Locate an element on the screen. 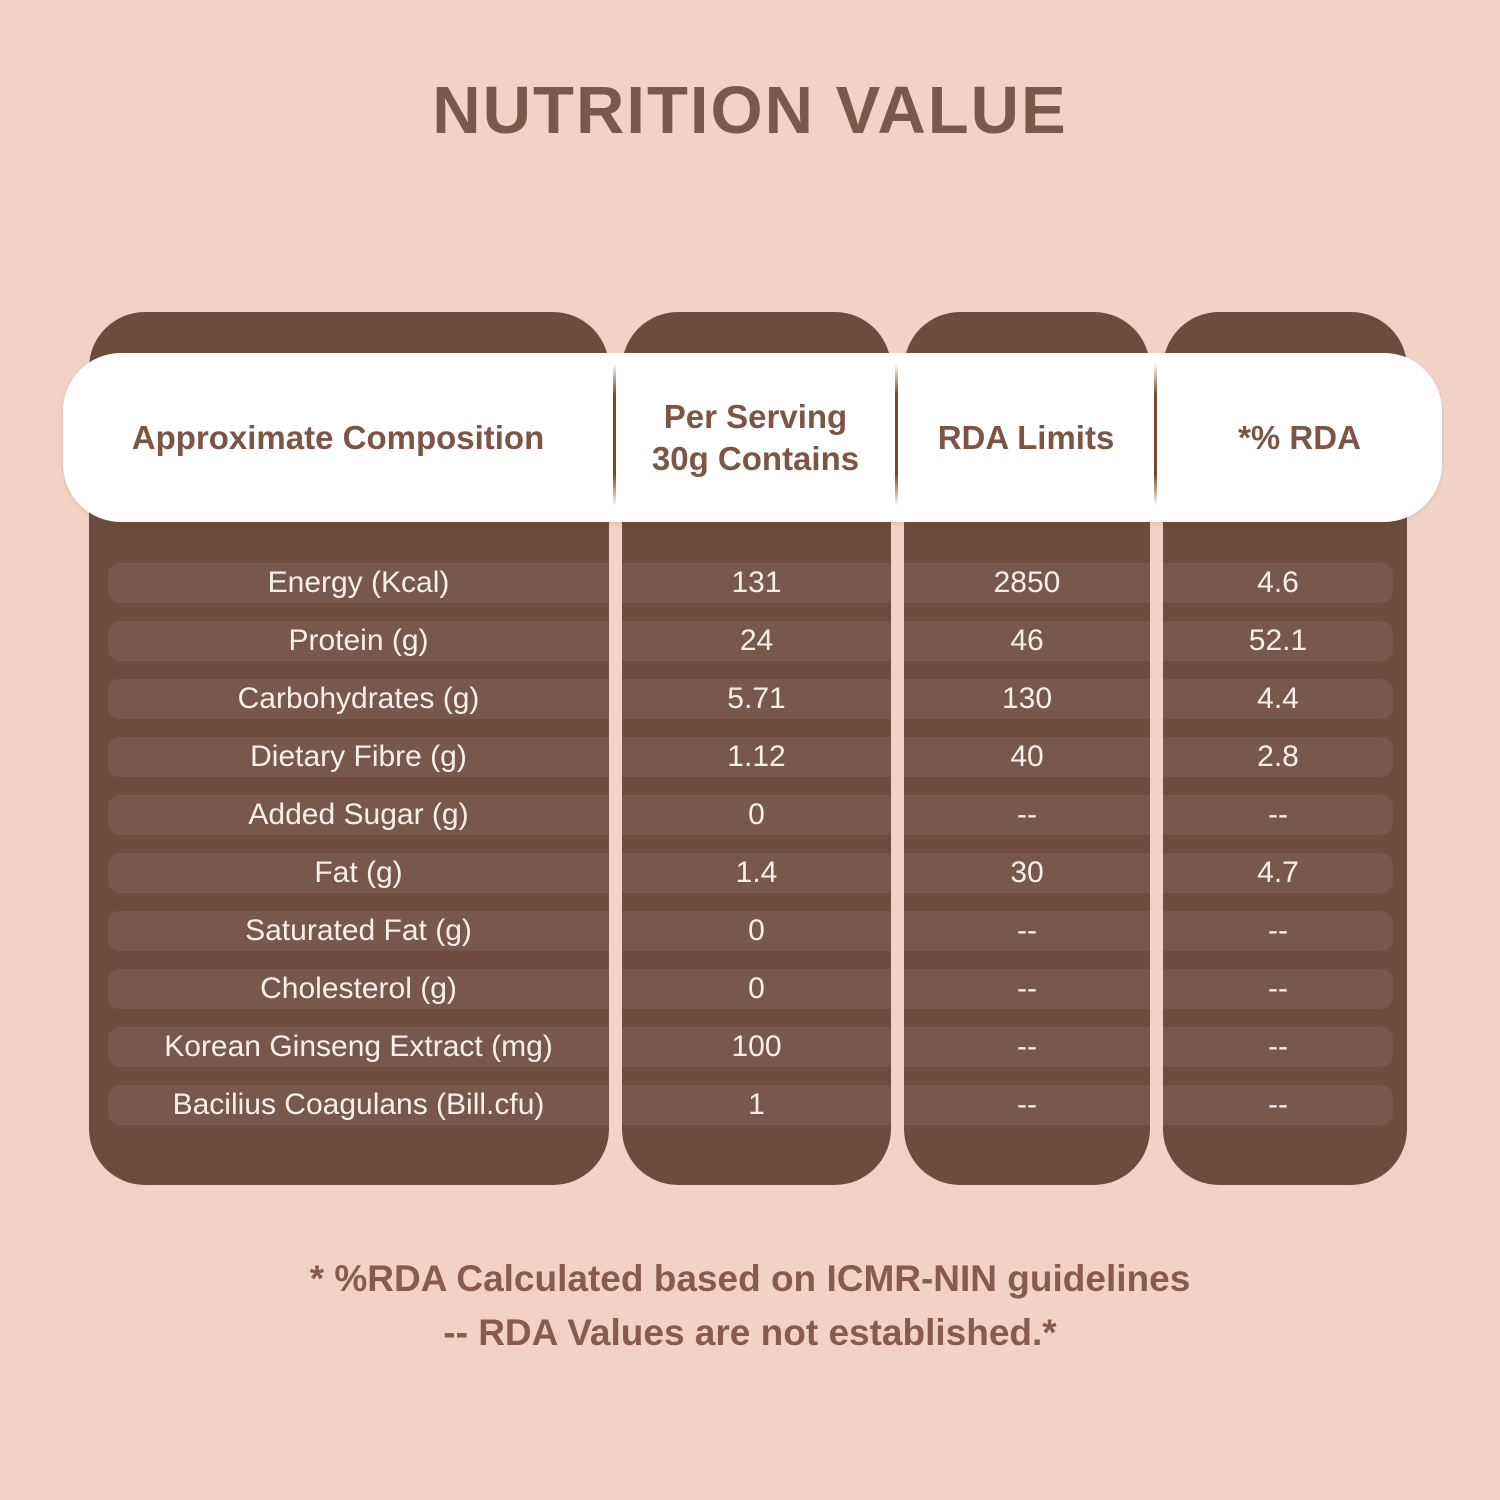 The image size is (1500, 1500). row-value-rda-pct: 4.4 is located at coordinates (1278, 699).